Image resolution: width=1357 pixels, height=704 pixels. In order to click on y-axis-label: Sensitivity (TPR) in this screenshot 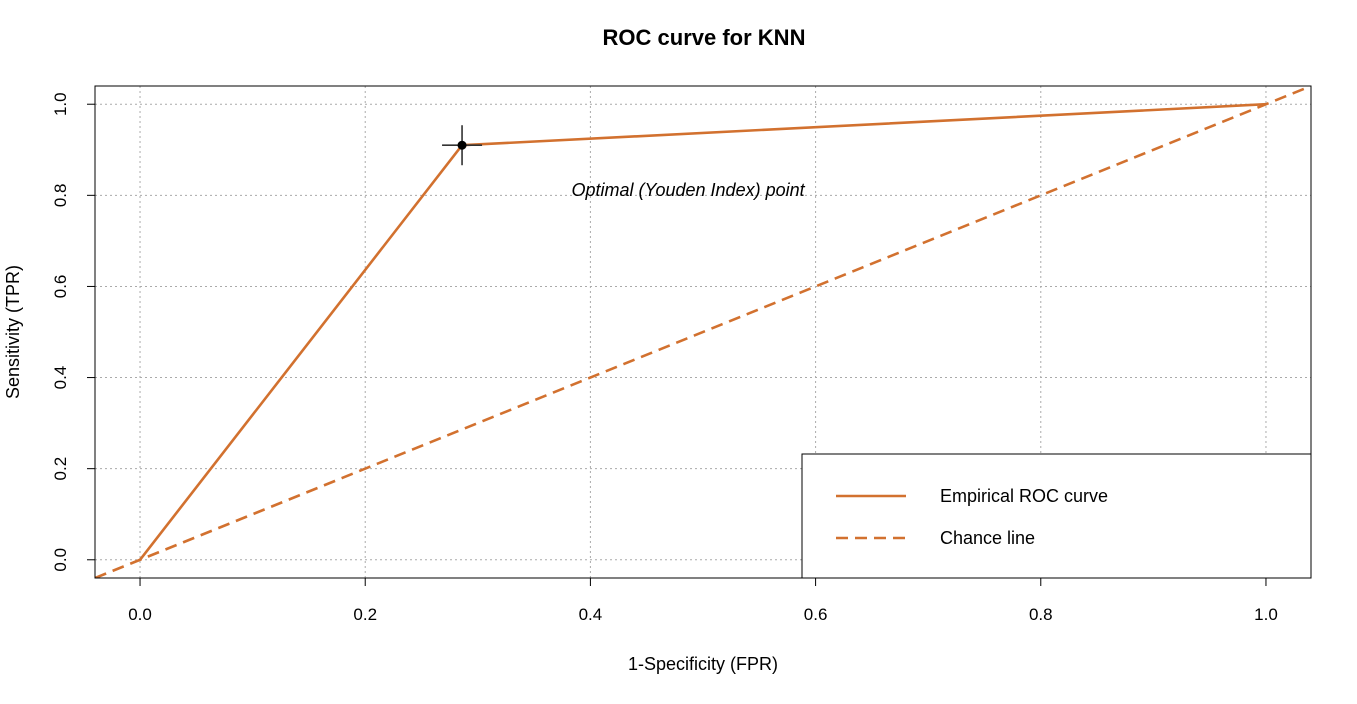, I will do `click(13, 332)`.